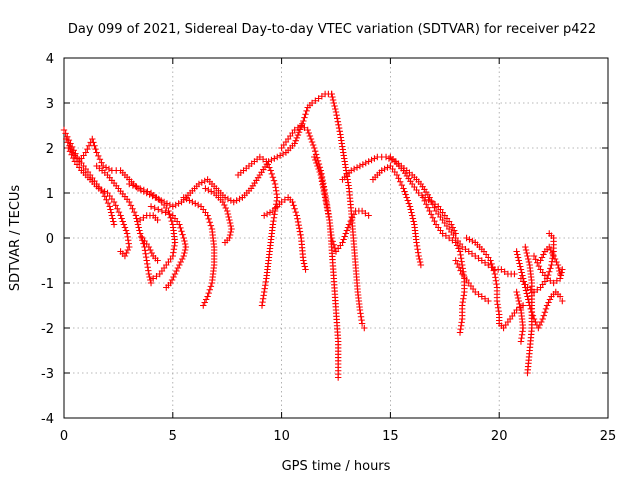 Image resolution: width=640 pixels, height=480 pixels. Describe the element at coordinates (390, 436) in the screenshot. I see `x-tick-label: 15` at that location.